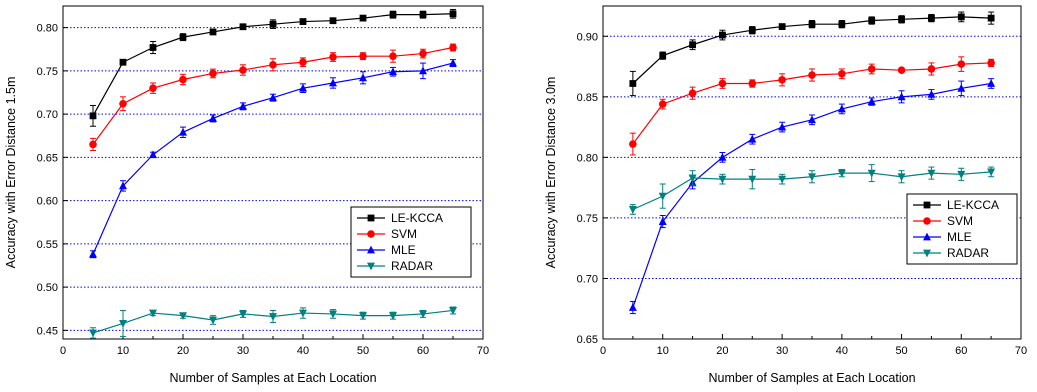 This screenshot has height=392, width=1037. I want to click on y-tick-label: 0.70, so click(587, 279).